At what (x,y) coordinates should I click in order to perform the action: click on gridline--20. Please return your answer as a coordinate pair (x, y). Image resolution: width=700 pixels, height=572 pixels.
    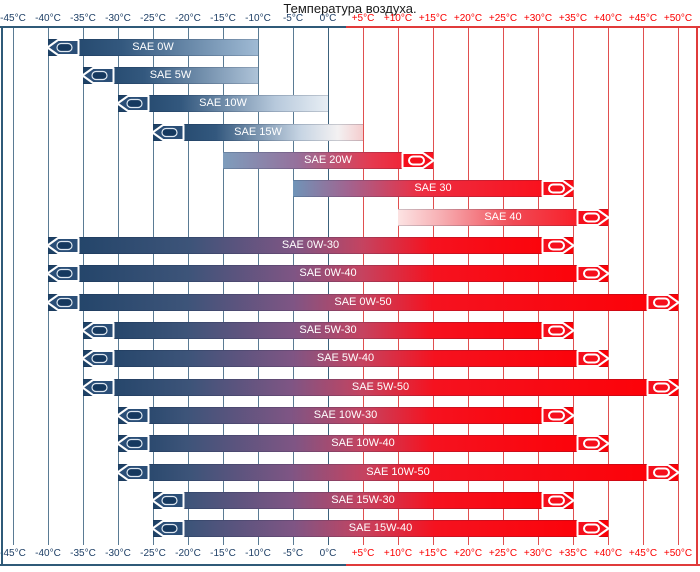
    Looking at the image, I should click on (188, 286).